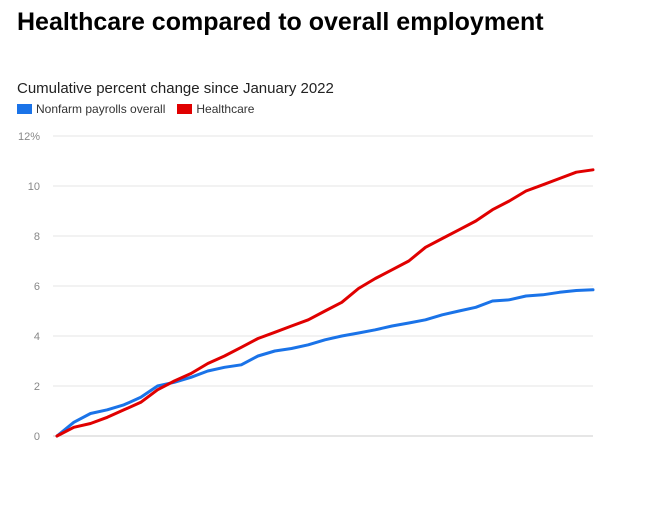 This screenshot has height=520, width=645. I want to click on legend-label-healthcare: Healthcare, so click(225, 109).